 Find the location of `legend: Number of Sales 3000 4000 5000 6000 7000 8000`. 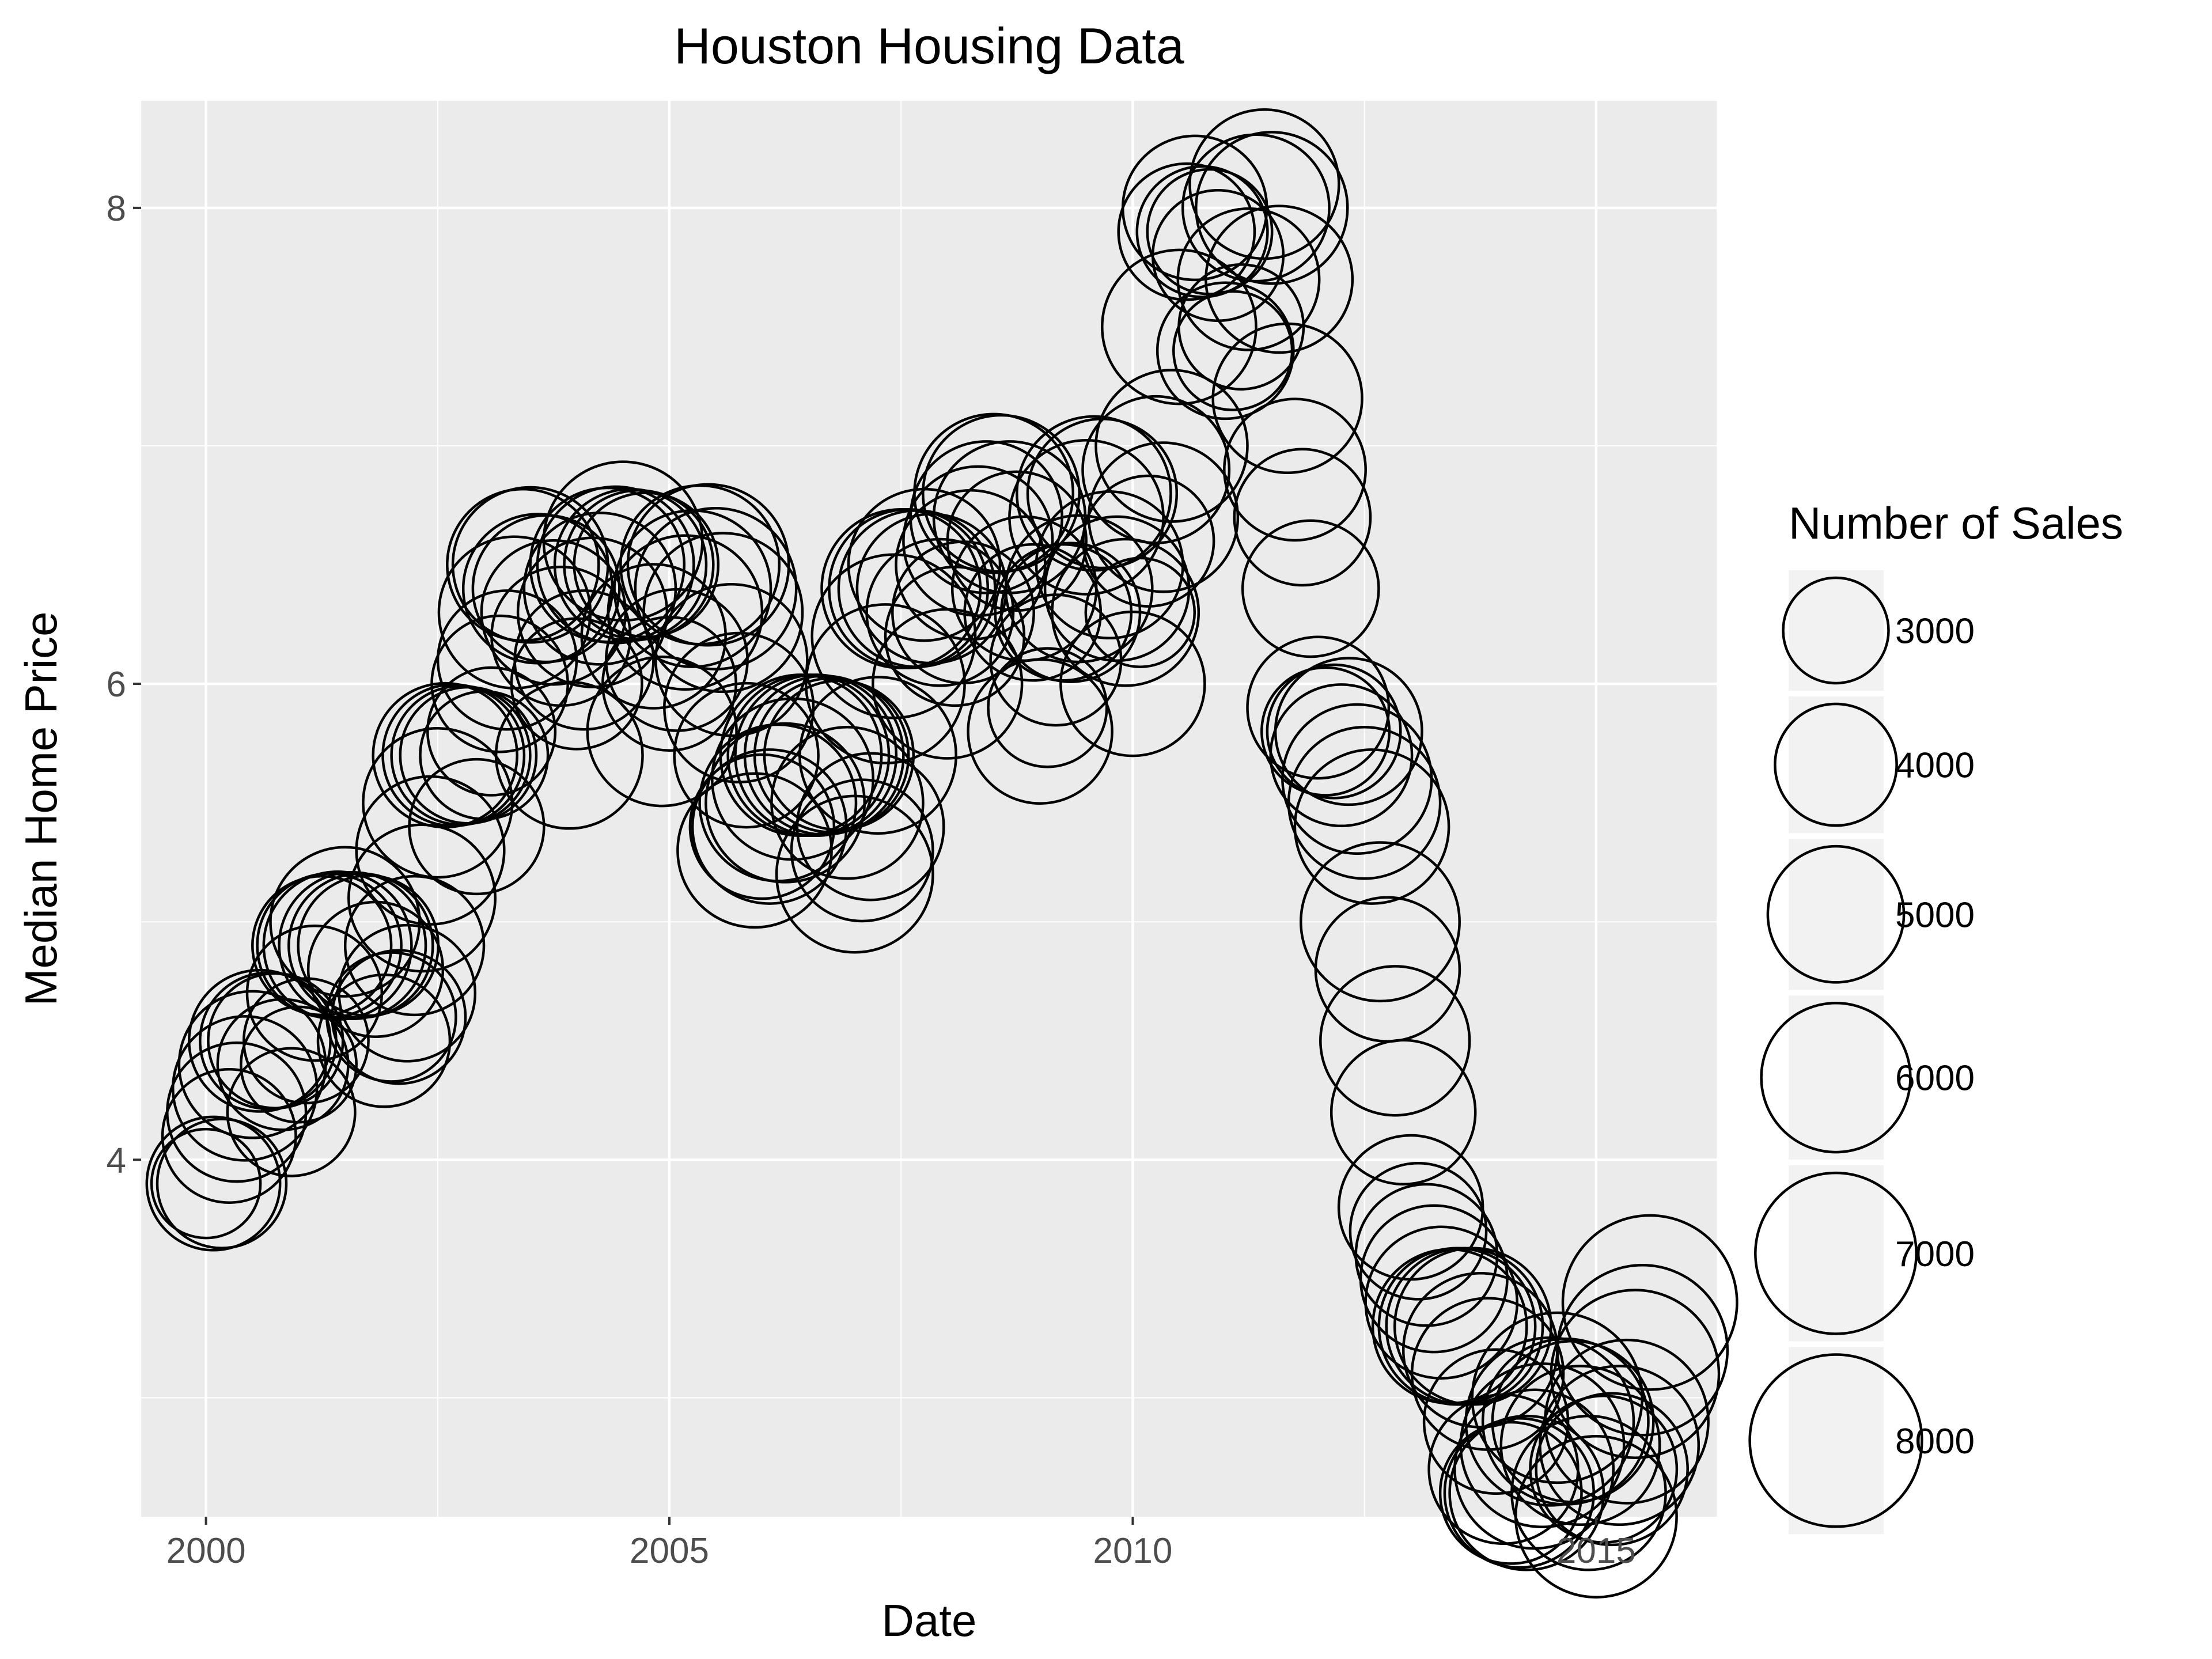

legend: Number of Sales 3000 4000 5000 6000 7000 8000 is located at coordinates (1935, 1016).